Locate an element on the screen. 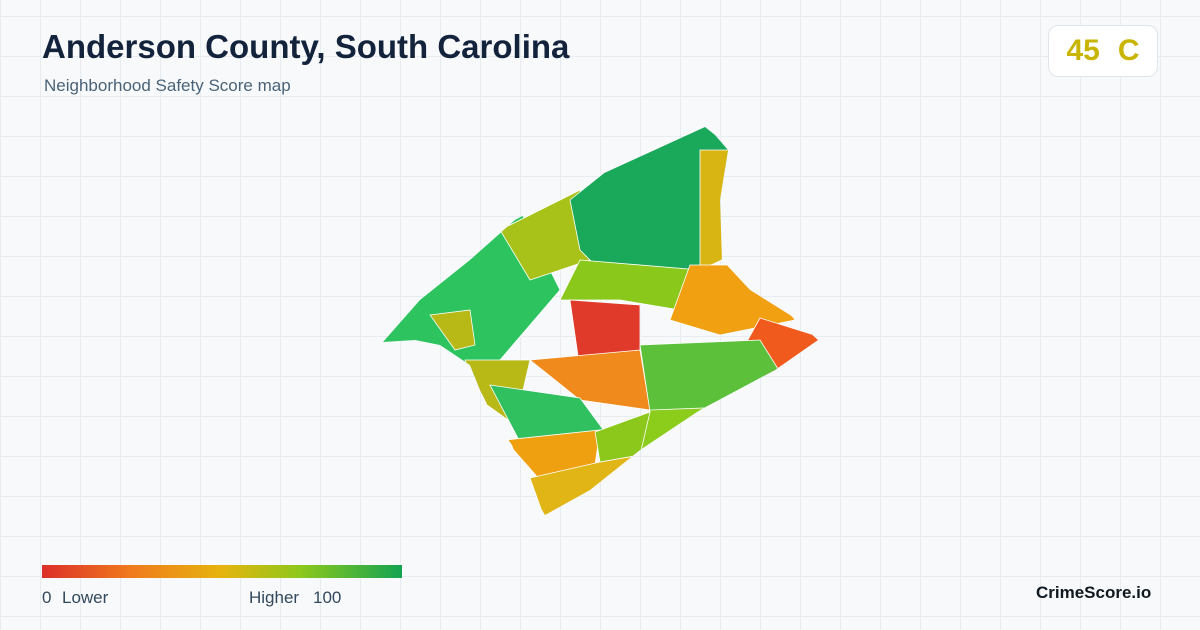 The height and width of the screenshot is (630, 1200). brand: CrimeScore.io is located at coordinates (1094, 592).